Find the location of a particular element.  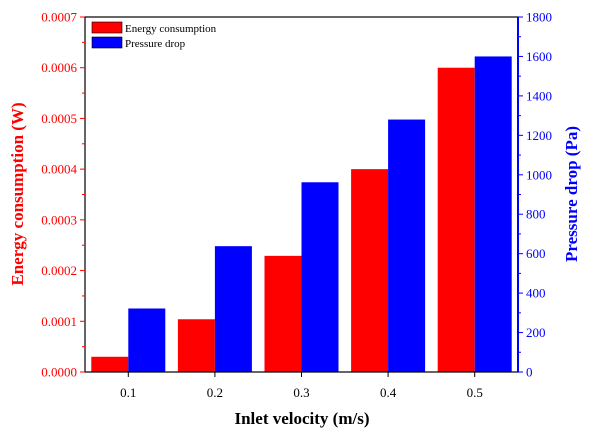

x-axis-ticks: 0.1 0.2 0.3 0.4 0.5 is located at coordinates (301, 386).